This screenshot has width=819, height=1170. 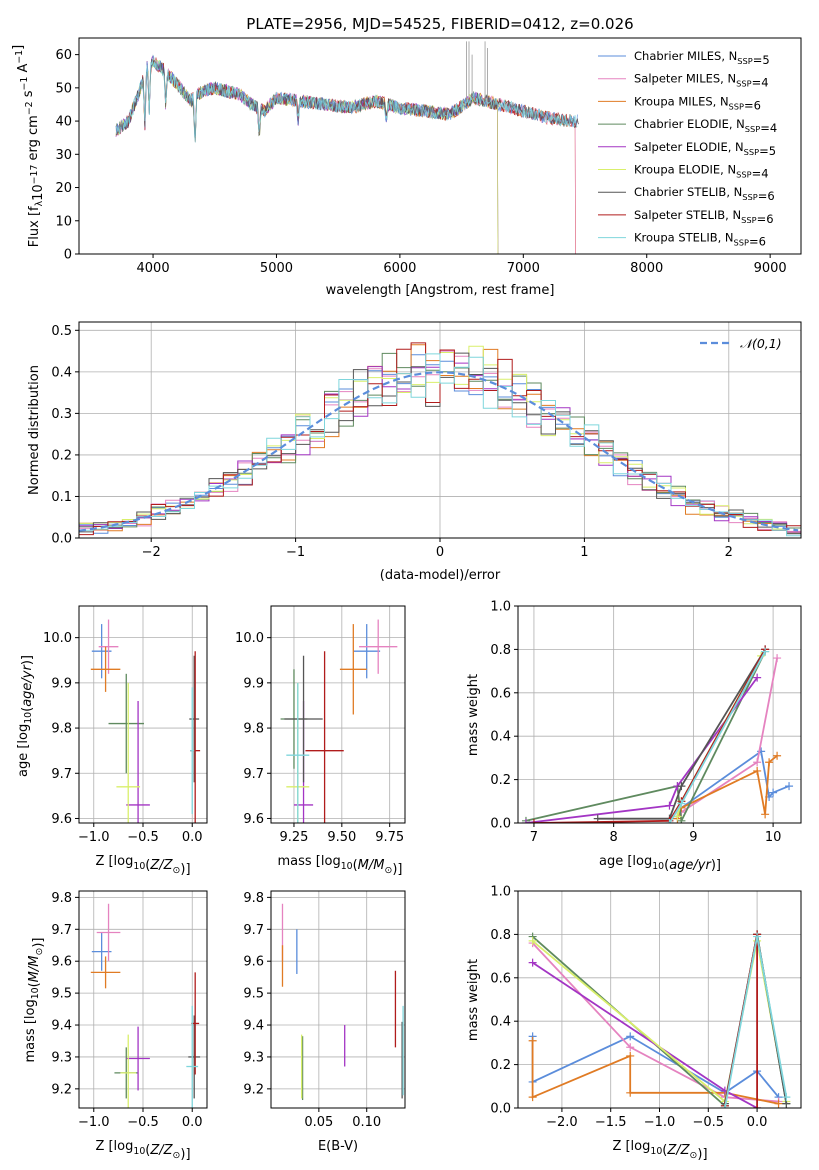 What do you see at coordinates (145, 721) in the screenshot?
I see `age_vs_Z-plot-area` at bounding box center [145, 721].